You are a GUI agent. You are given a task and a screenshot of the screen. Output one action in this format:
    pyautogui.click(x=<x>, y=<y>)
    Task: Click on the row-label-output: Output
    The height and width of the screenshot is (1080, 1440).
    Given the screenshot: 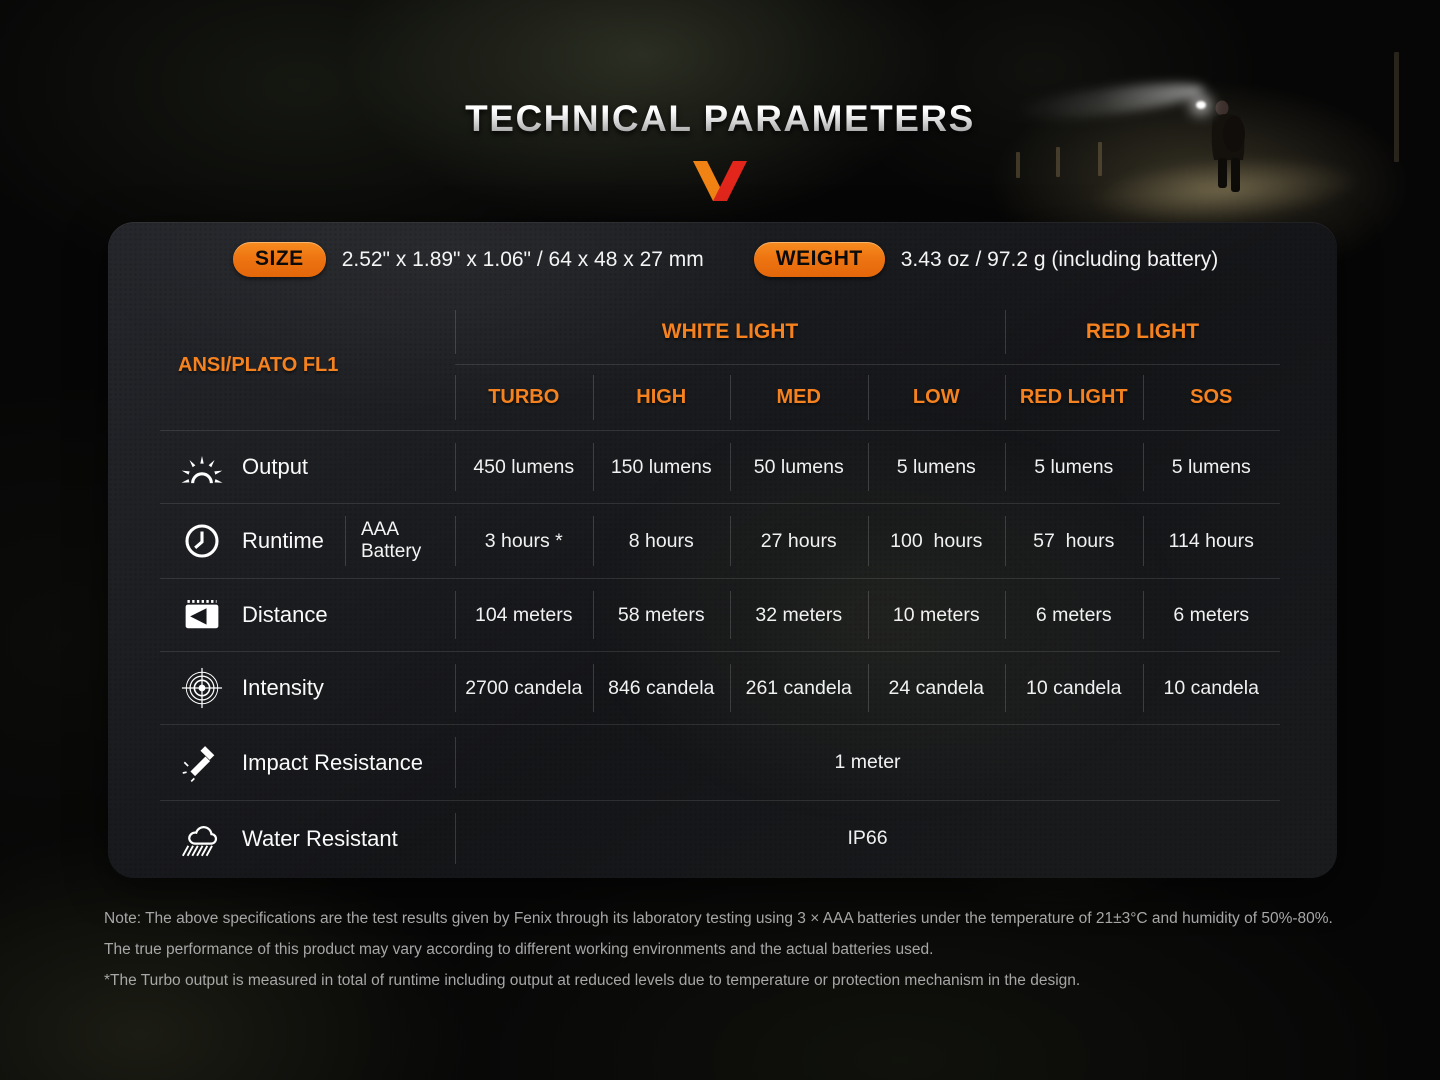 What is the action you would take?
    pyautogui.click(x=307, y=466)
    